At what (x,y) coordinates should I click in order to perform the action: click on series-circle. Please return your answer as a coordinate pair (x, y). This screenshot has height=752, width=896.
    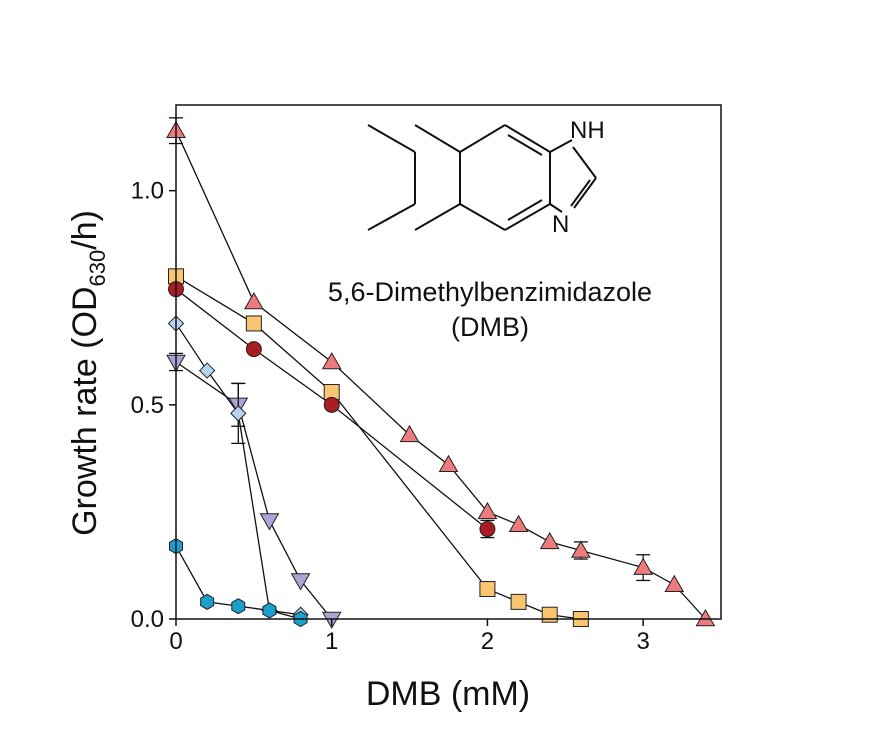
    Looking at the image, I should click on (332, 410).